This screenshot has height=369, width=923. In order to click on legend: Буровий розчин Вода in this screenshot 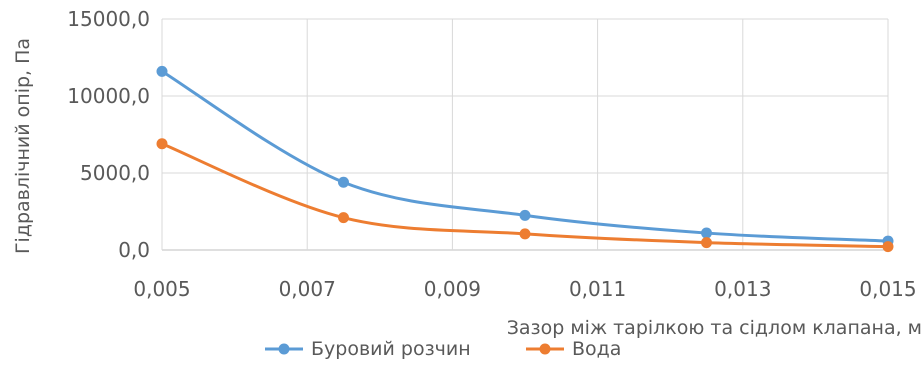, I will do `click(443, 349)`.